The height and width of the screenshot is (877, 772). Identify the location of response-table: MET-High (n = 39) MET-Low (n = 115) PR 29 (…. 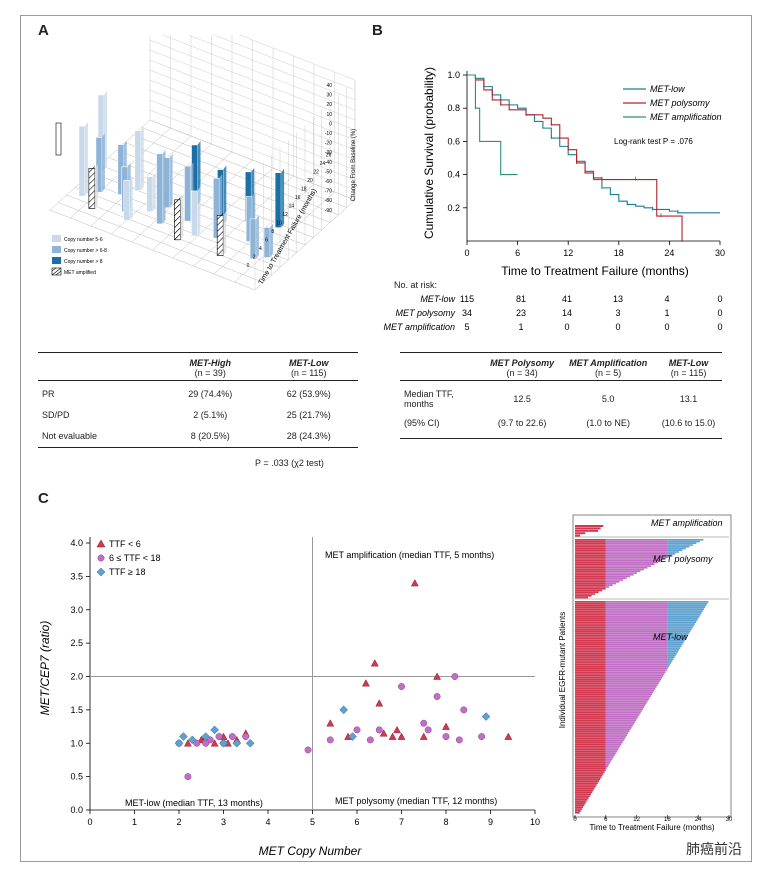
(198, 402).